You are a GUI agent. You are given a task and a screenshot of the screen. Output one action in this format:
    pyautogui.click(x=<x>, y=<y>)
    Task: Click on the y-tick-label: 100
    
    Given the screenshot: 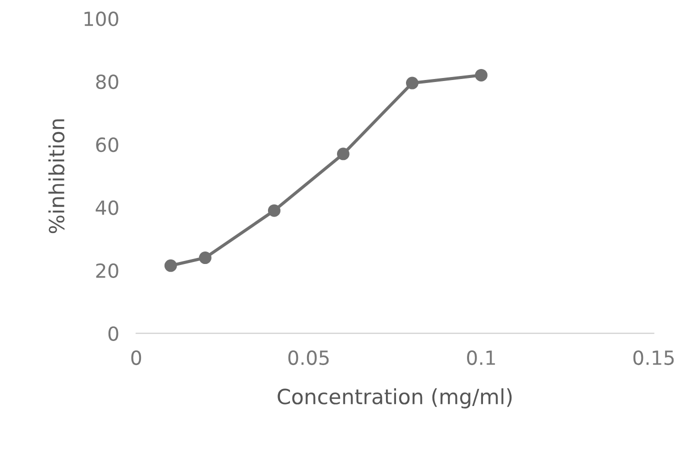 What is the action you would take?
    pyautogui.click(x=101, y=18)
    